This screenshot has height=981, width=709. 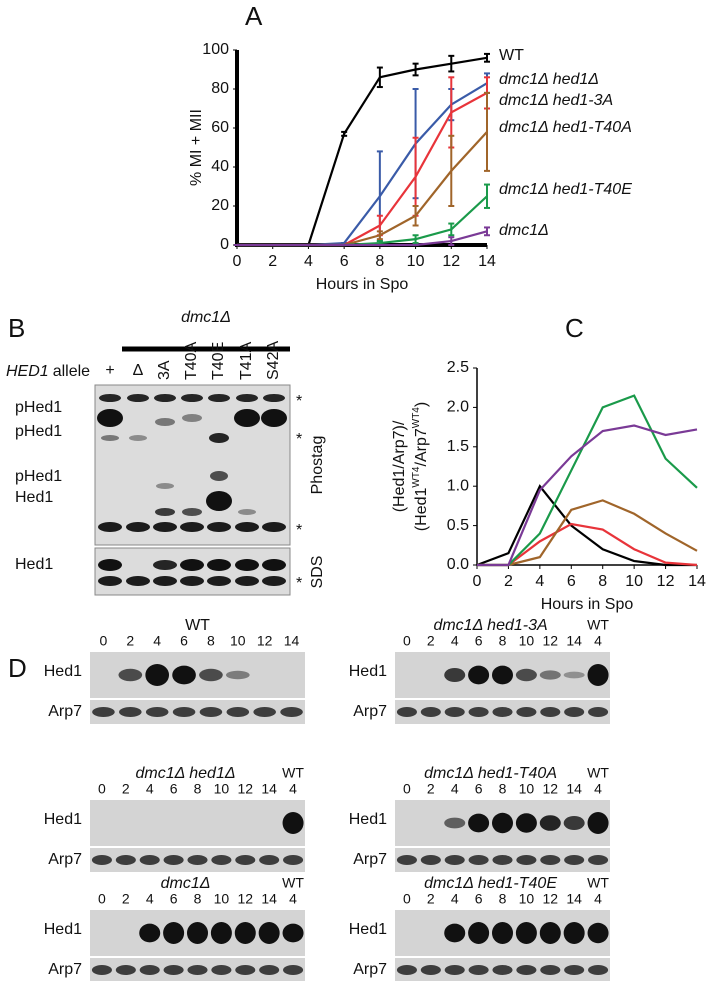 I want to click on lane-label: Δ, so click(x=138, y=370).